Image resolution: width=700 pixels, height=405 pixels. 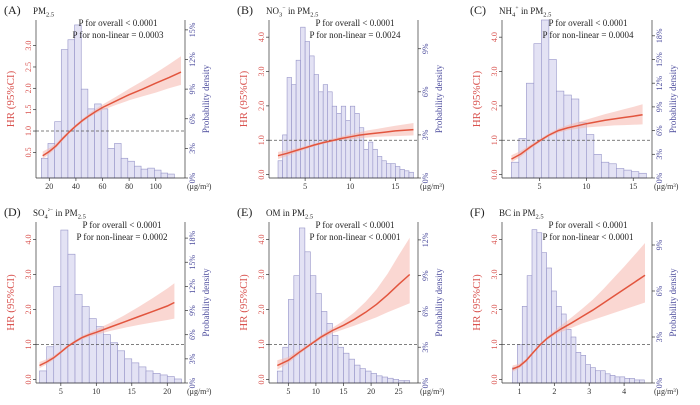 What do you see at coordinates (355, 35) in the screenshot?
I see `p-nonlinear-note: P for non-linear = 0.0024` at bounding box center [355, 35].